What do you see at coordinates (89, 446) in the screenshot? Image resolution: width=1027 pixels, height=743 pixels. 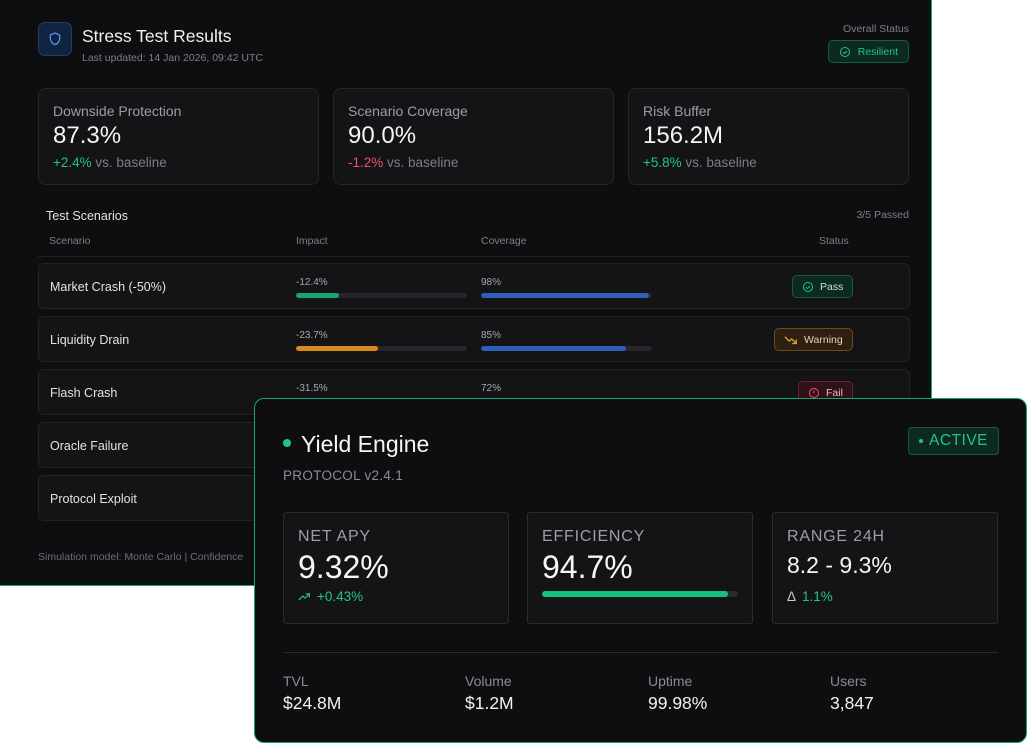 I see `scenario-name: Oracle Failure` at bounding box center [89, 446].